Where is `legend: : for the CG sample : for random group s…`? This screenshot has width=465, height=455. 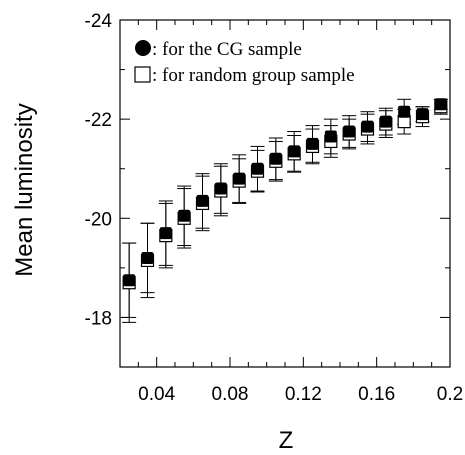 legend: : for the CG sample : for random group s… is located at coordinates (244, 62).